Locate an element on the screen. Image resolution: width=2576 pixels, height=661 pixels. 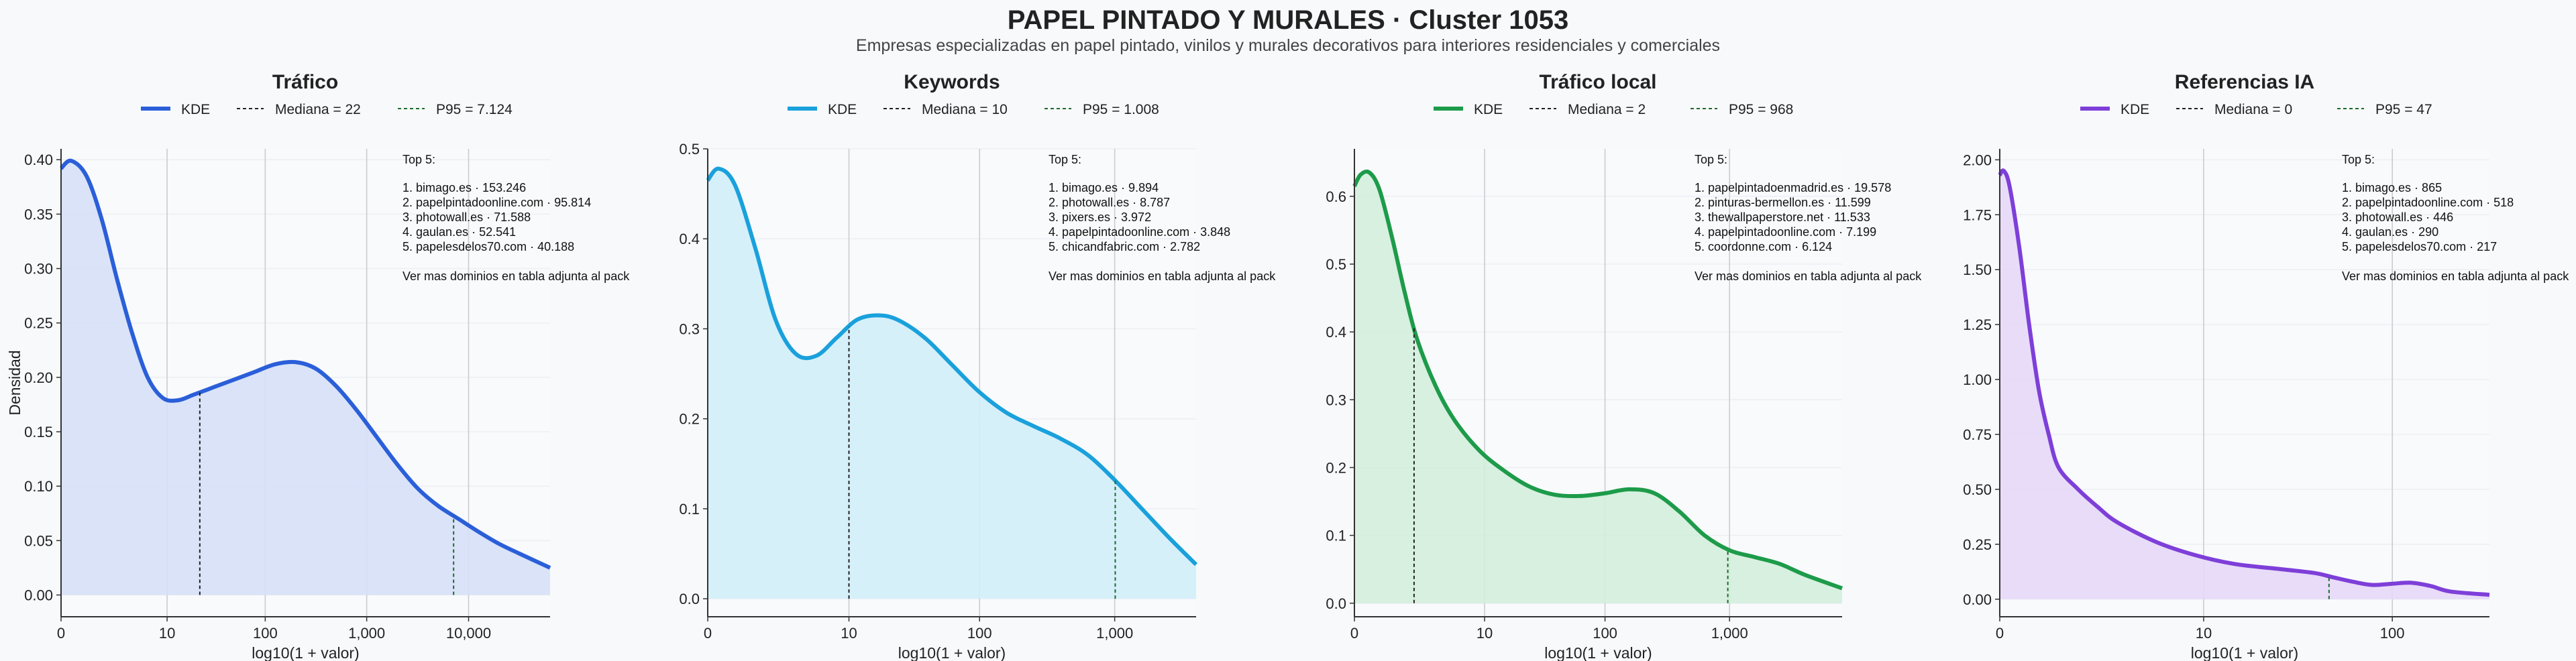
annotation-line: 5. papelesdelos70.com · 217 is located at coordinates (2419, 246).